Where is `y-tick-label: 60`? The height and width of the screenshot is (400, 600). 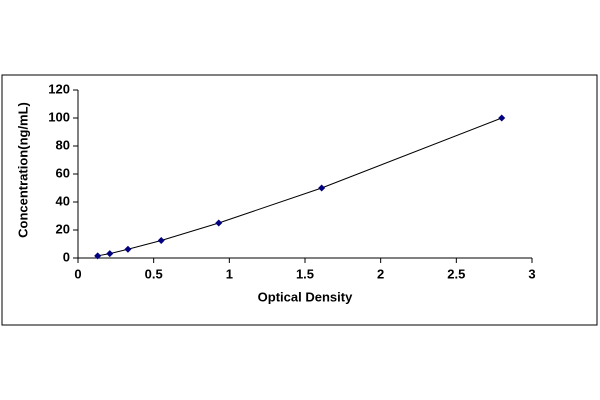 y-tick-label: 60 is located at coordinates (63, 172).